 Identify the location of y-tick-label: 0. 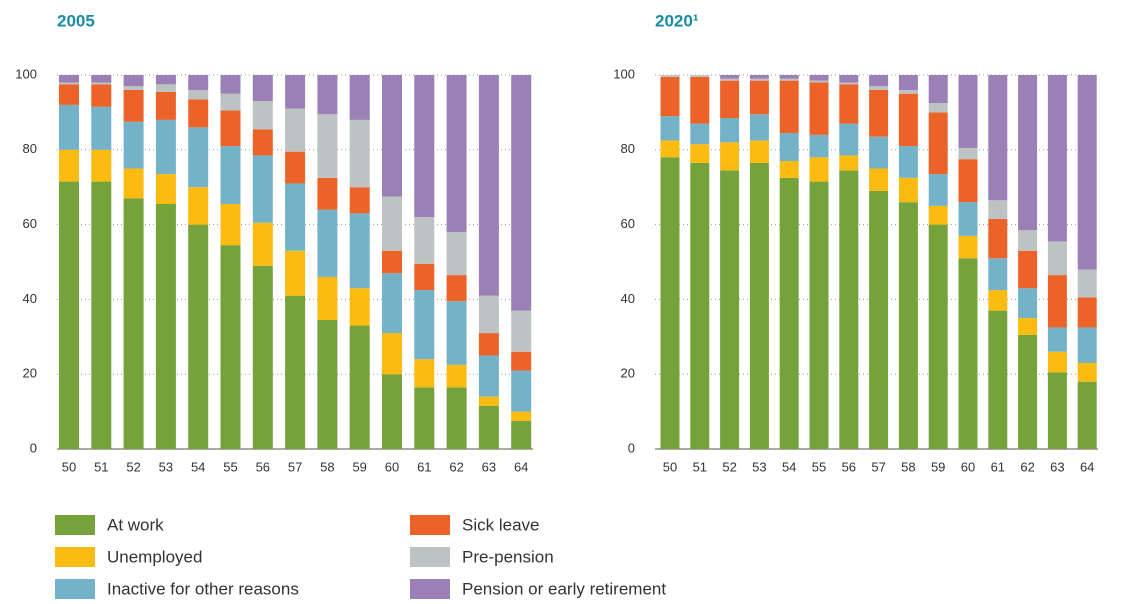
(631, 447).